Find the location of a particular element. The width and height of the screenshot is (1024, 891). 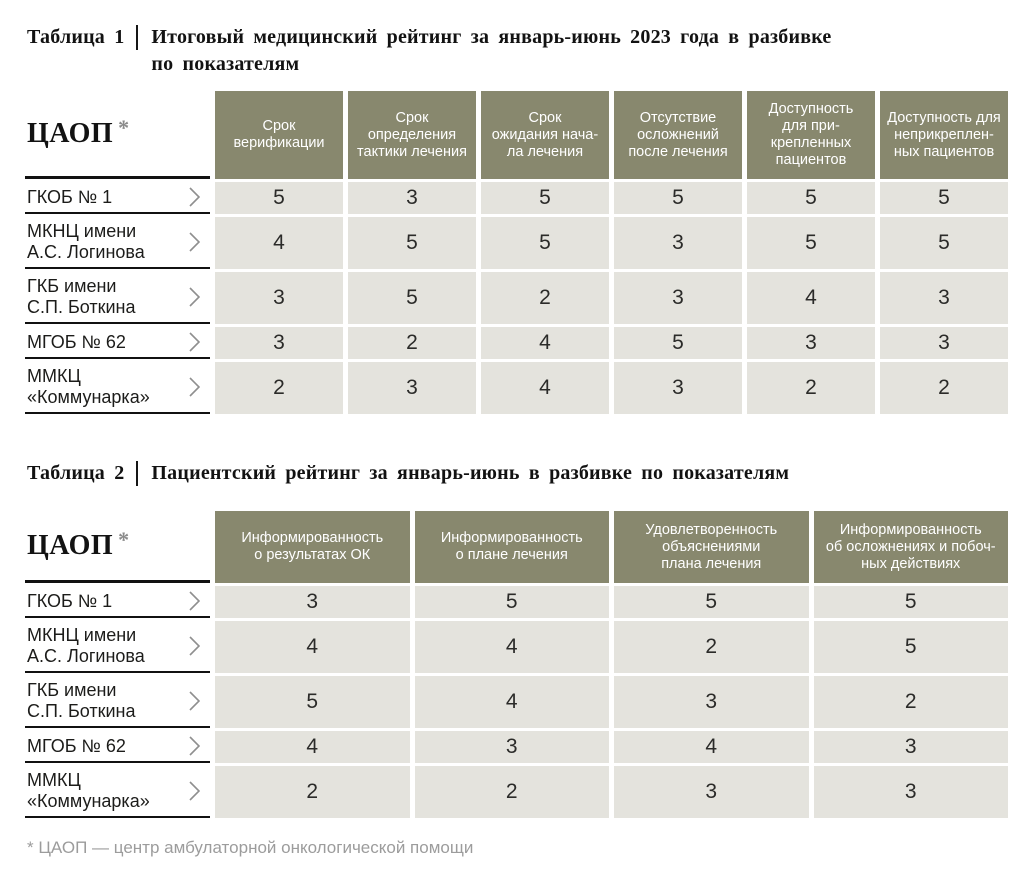

column-header: Срок ожидания нача- ла лечения is located at coordinates (545, 135).